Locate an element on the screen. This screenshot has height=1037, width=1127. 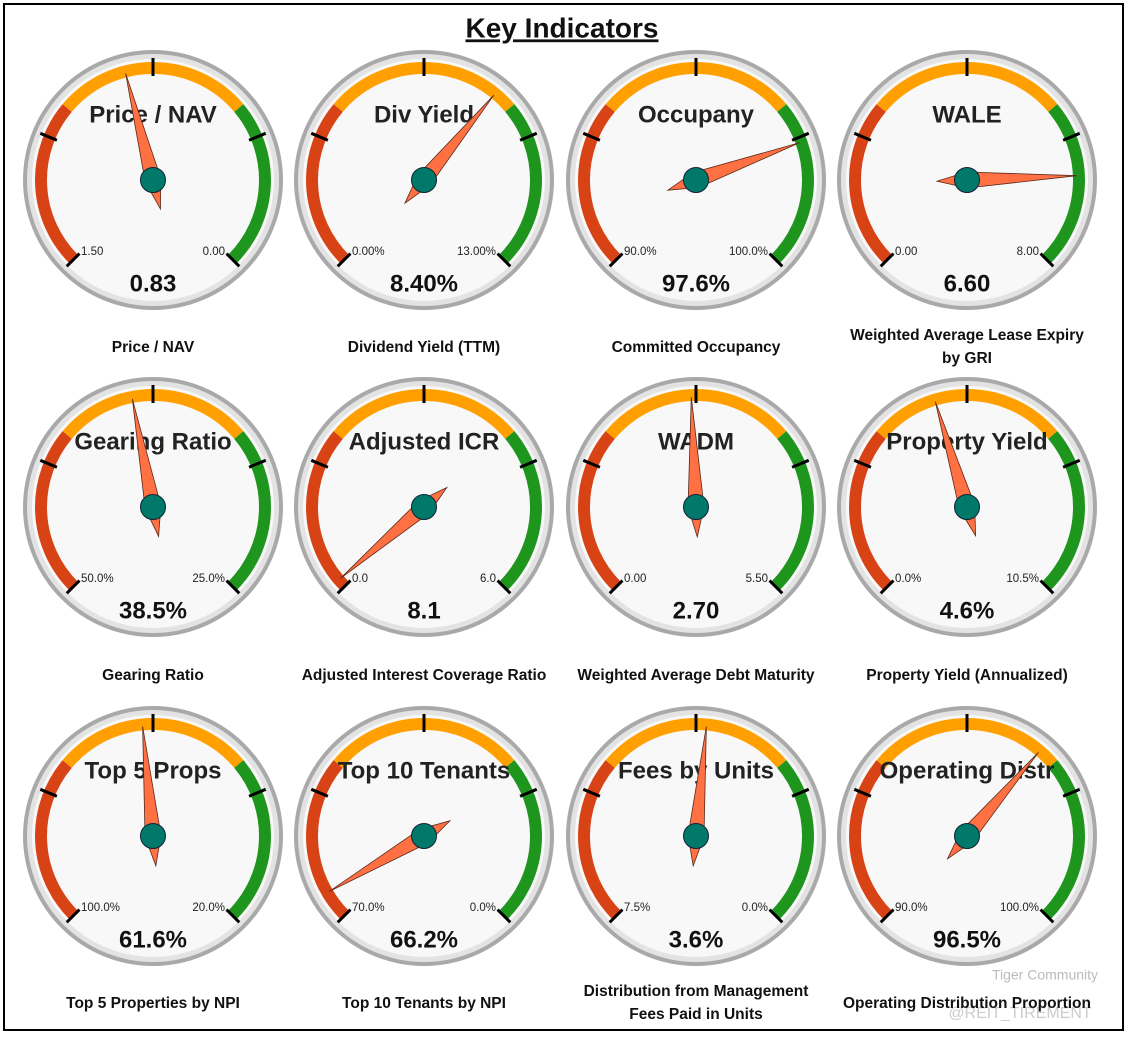
gauge-value: 61.6% is located at coordinates (153, 939).